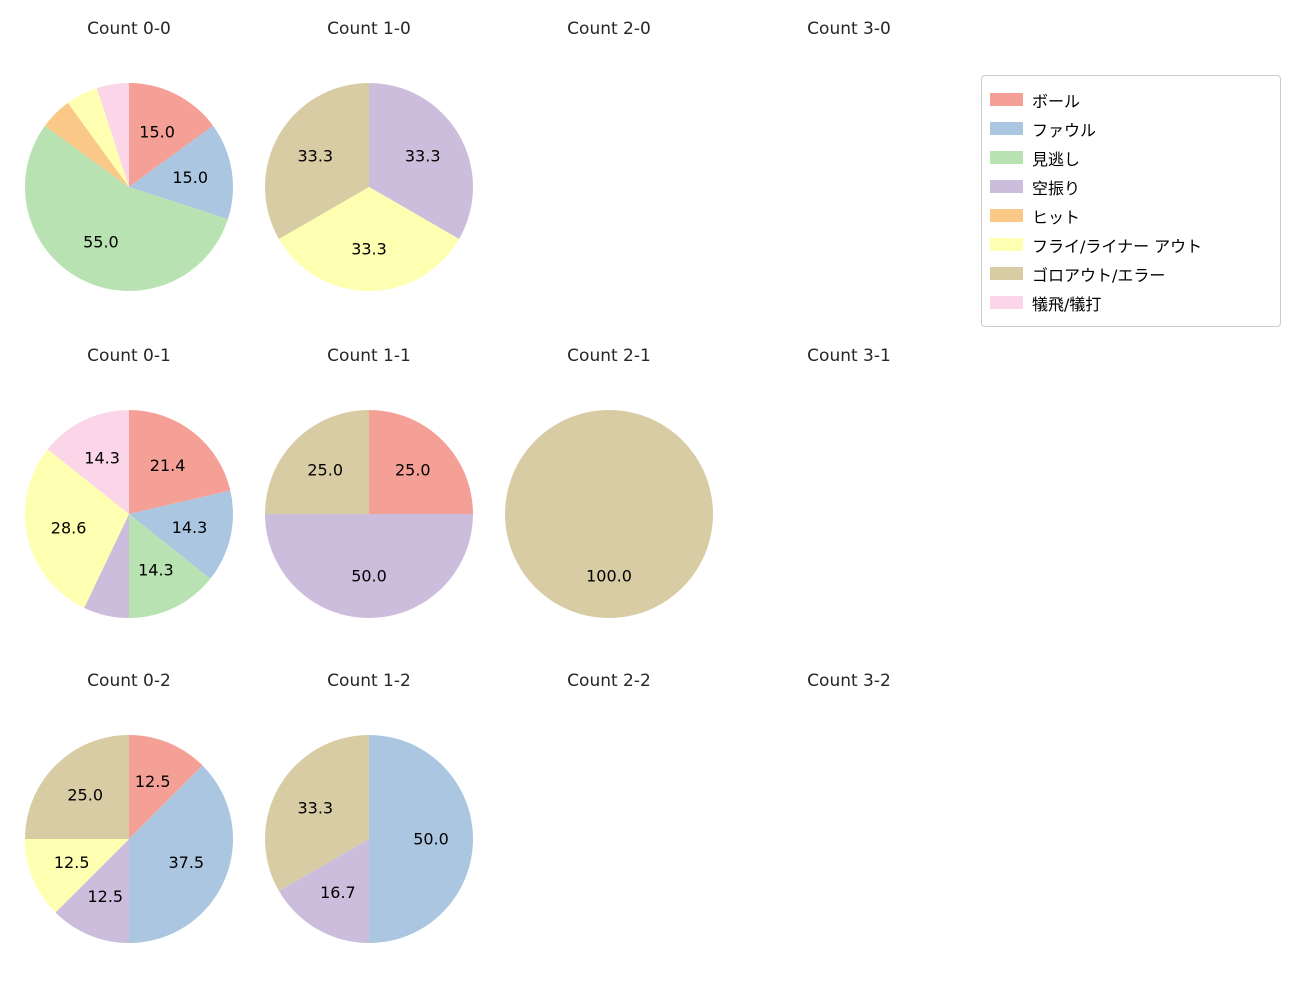 Image resolution: width=1300 pixels, height=1000 pixels. Describe the element at coordinates (69, 527) in the screenshot. I see `pie-percentage-label: 28.6` at that location.